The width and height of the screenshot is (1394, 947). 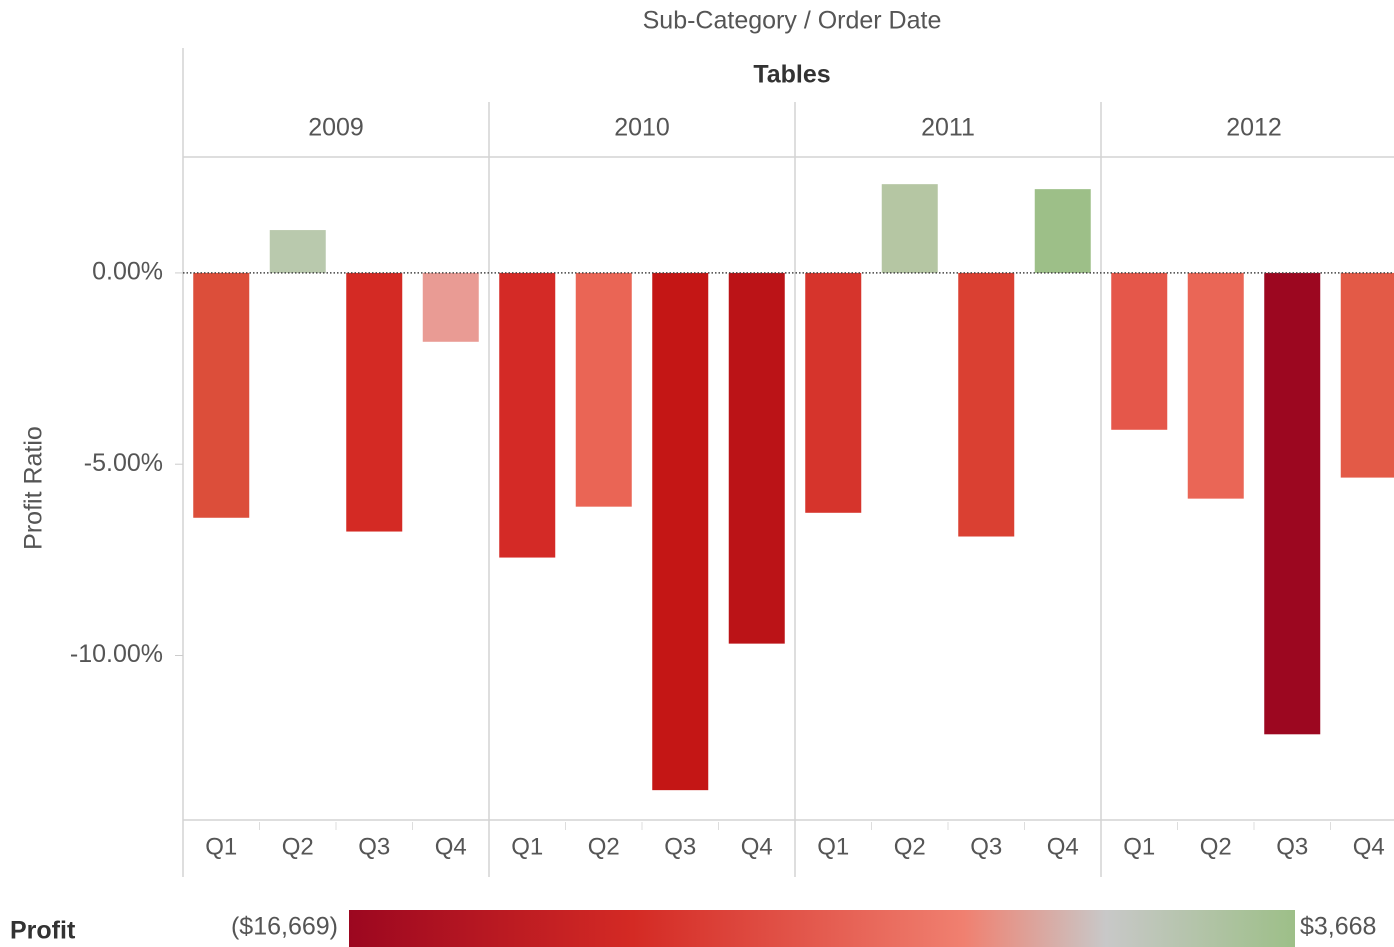 What do you see at coordinates (123, 463) in the screenshot?
I see `y-tick-label: -5.00%` at bounding box center [123, 463].